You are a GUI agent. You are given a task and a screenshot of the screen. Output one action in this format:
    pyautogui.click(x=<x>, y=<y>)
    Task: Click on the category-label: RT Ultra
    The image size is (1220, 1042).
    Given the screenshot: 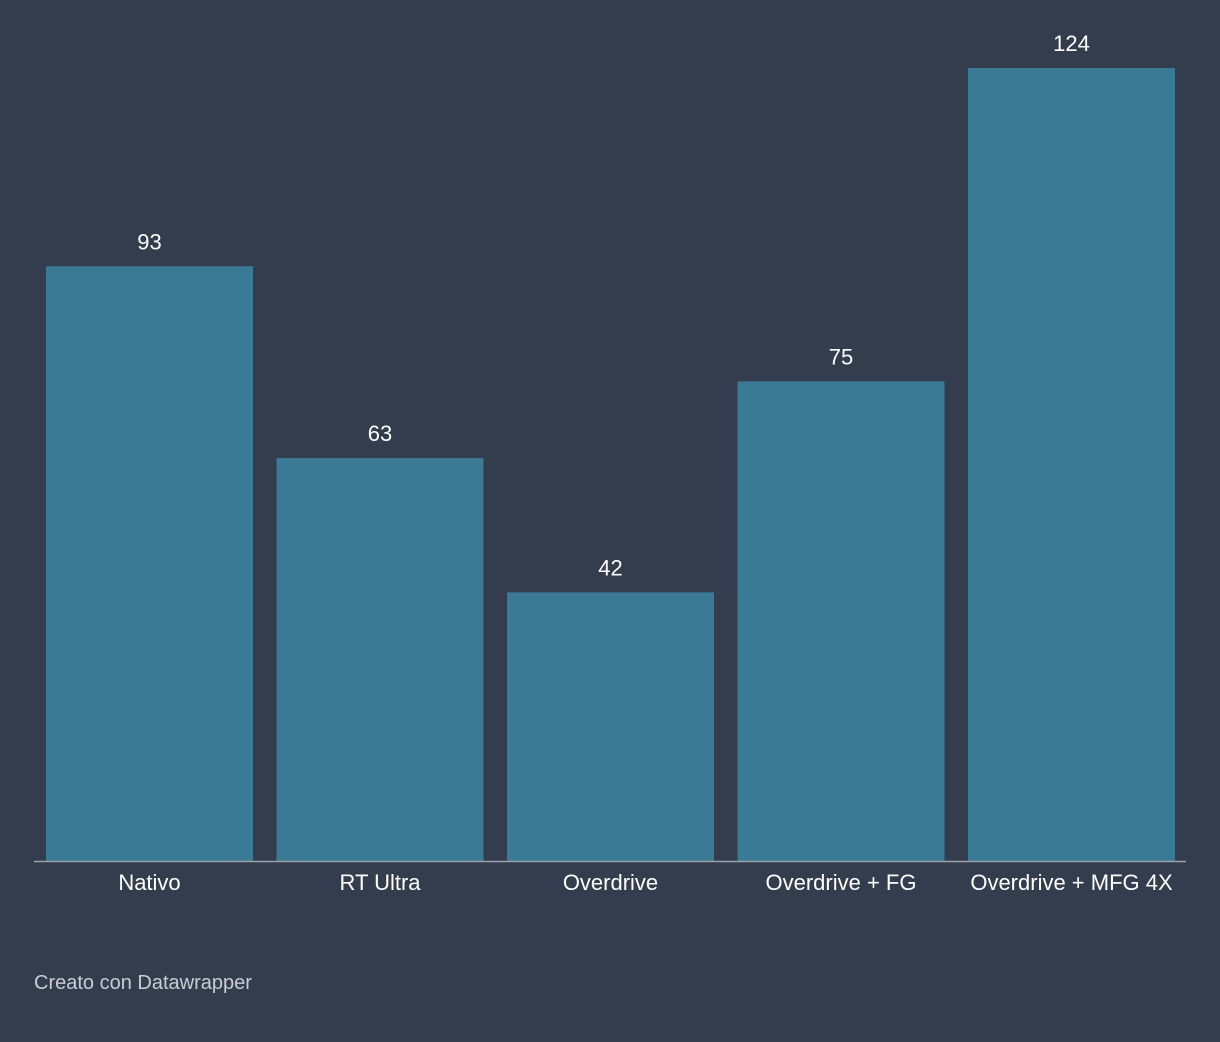 What is the action you would take?
    pyautogui.click(x=380, y=882)
    